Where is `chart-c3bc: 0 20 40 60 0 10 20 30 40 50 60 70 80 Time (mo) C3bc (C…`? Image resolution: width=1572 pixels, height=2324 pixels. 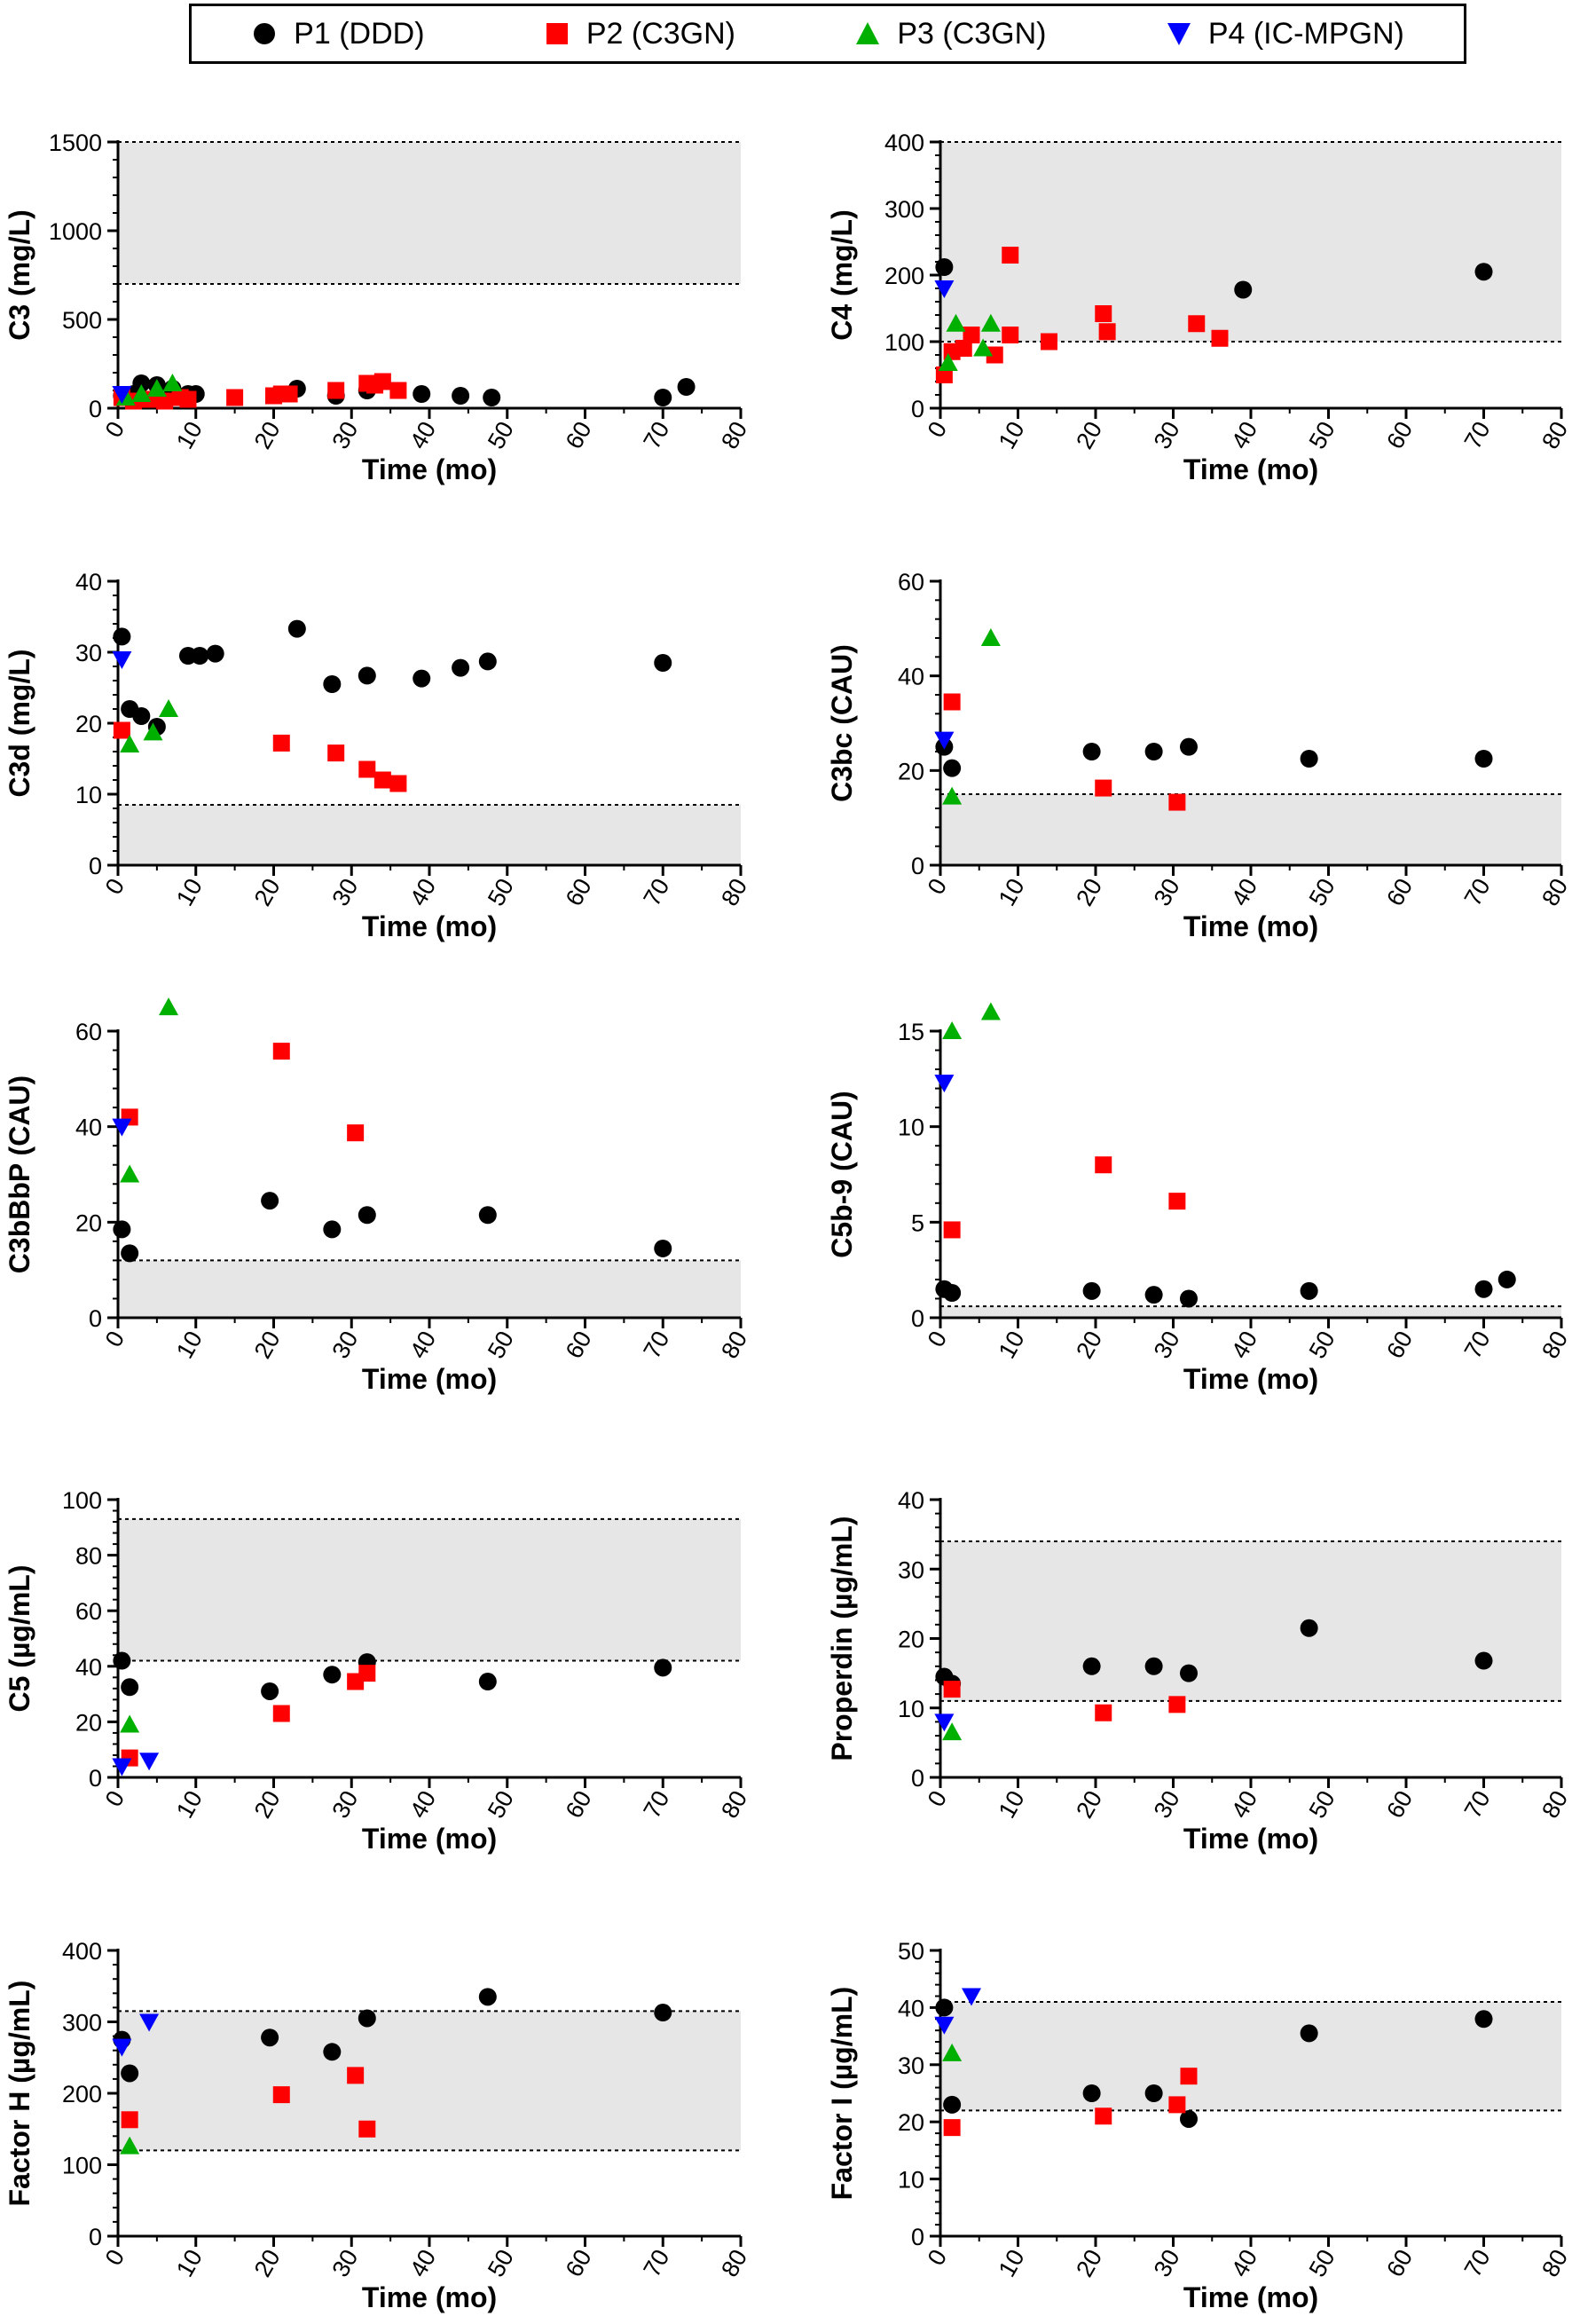
chart-c3bc: 0 20 40 60 0 10 20 30 40 50 60 70 80 Time (mo) C3bc (C… is located at coordinates (1199, 755).